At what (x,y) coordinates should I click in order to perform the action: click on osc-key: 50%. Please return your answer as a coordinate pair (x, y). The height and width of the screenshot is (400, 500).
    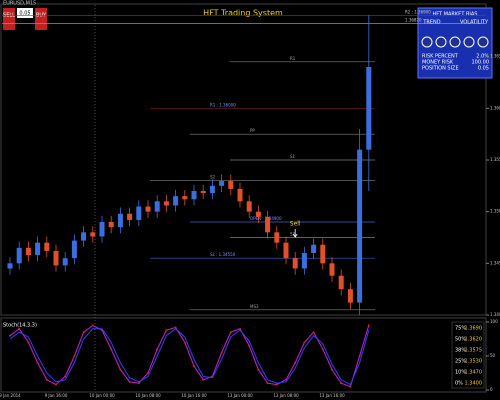
    Looking at the image, I should click on (460, 340).